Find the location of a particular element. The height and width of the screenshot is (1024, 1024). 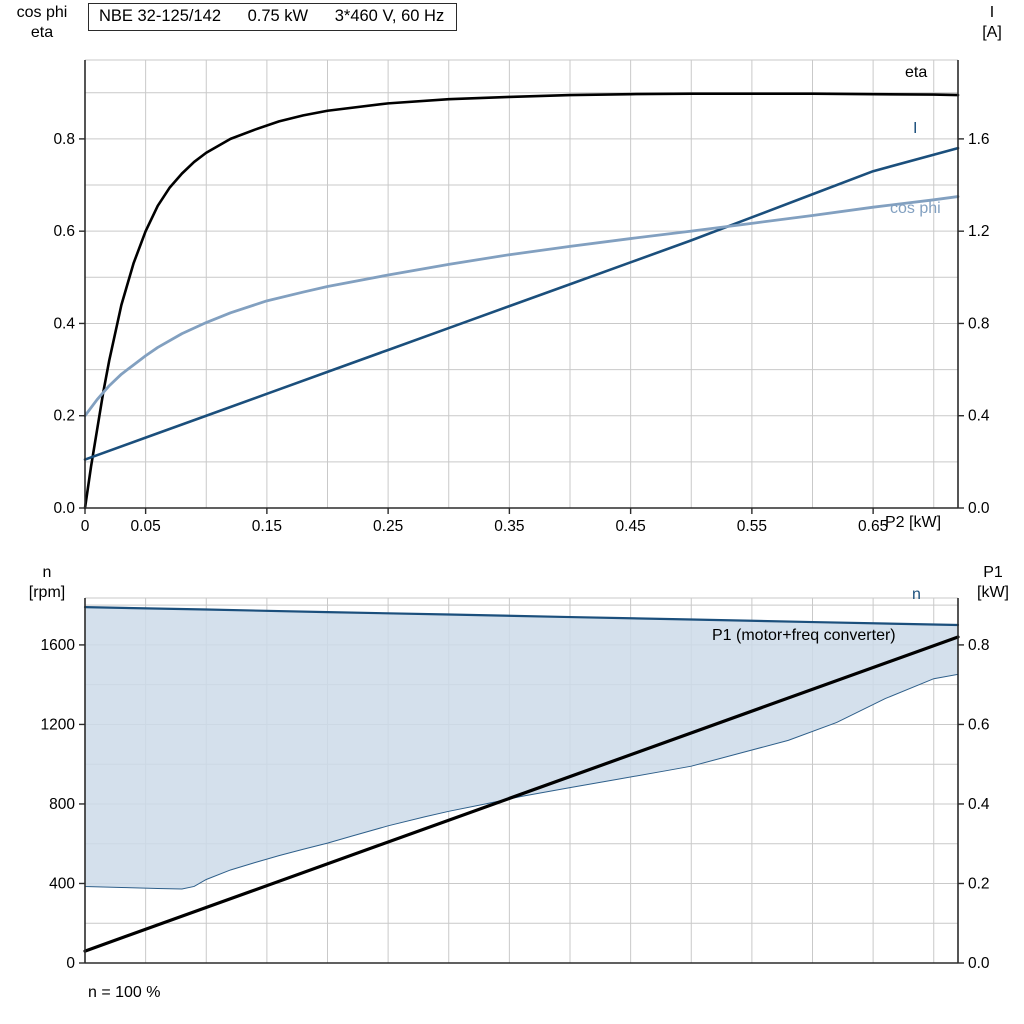

top-right-axis-label-current: I is located at coordinates (992, 12).